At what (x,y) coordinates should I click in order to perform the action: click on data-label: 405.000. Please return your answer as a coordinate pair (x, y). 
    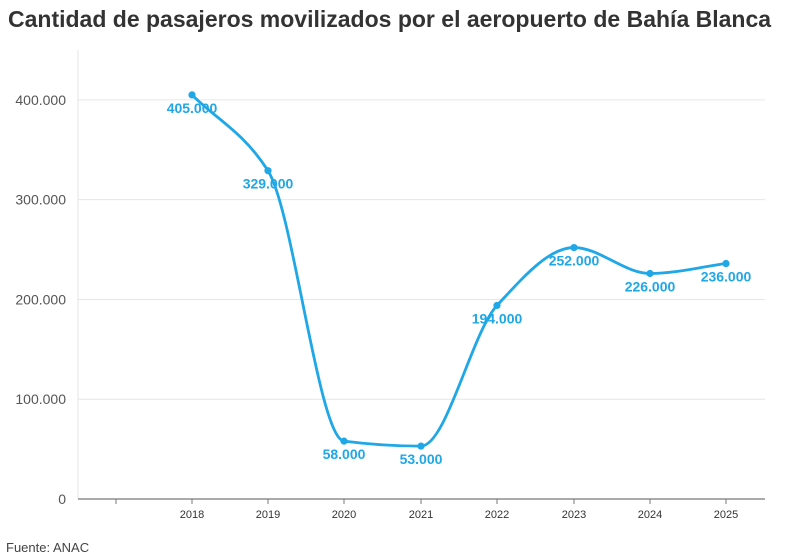
    Looking at the image, I should click on (192, 108).